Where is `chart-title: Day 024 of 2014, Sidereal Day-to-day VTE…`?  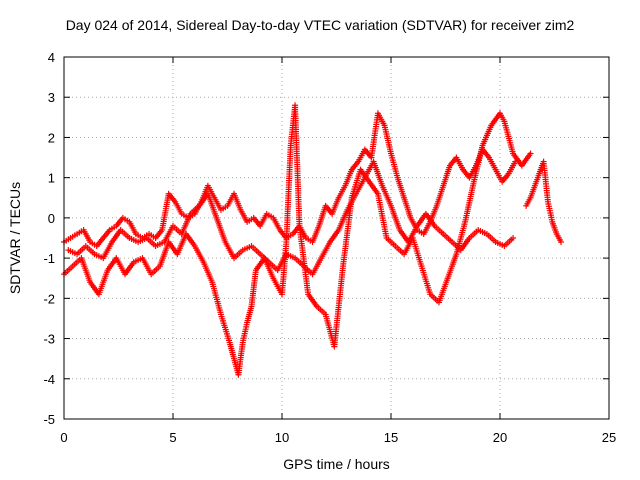
chart-title: Day 024 of 2014, Sidereal Day-to-day VTE… is located at coordinates (320, 25).